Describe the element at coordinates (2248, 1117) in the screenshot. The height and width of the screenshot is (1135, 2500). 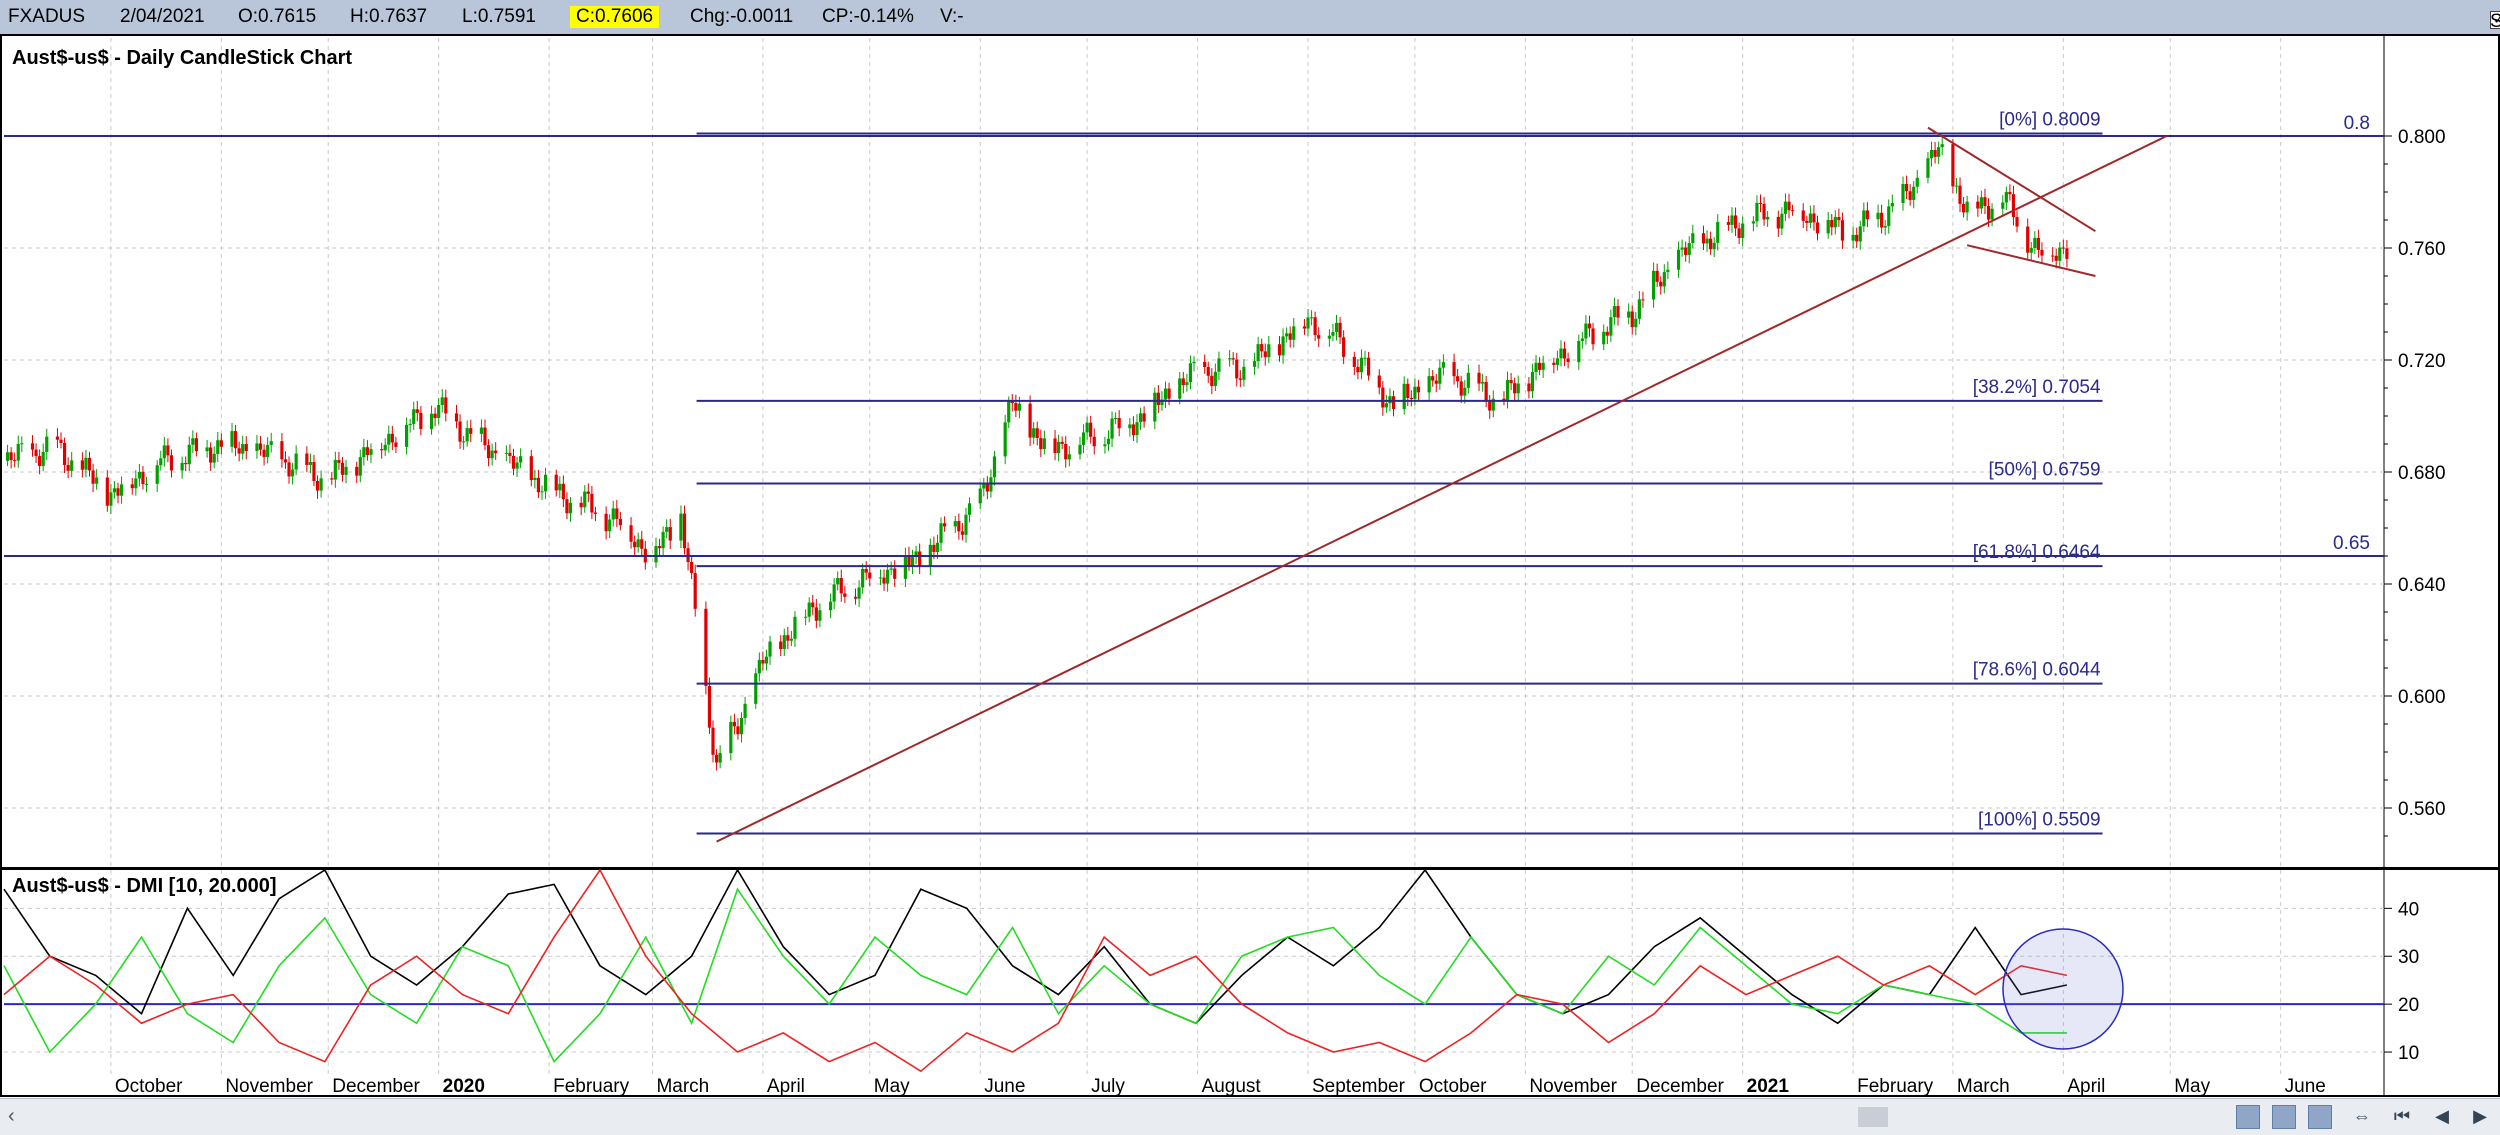
I see `zoom-in-icon` at that location.